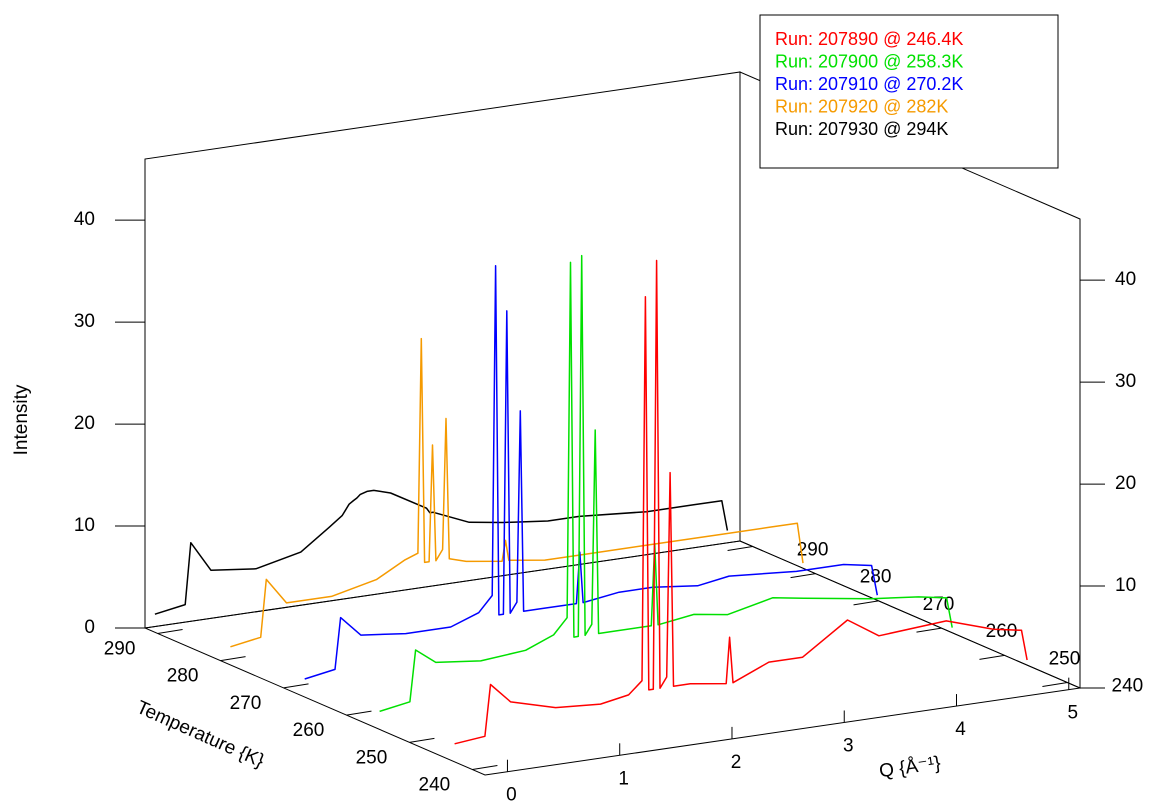 The image size is (1174, 807). I want to click on legend-box, so click(909, 91).